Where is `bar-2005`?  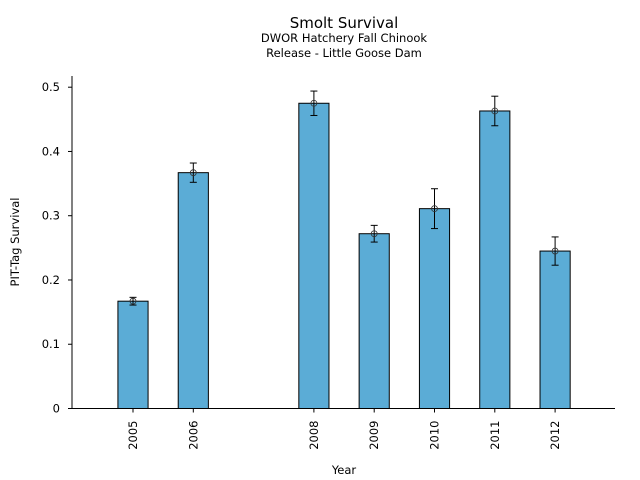 bar-2005 is located at coordinates (133, 354).